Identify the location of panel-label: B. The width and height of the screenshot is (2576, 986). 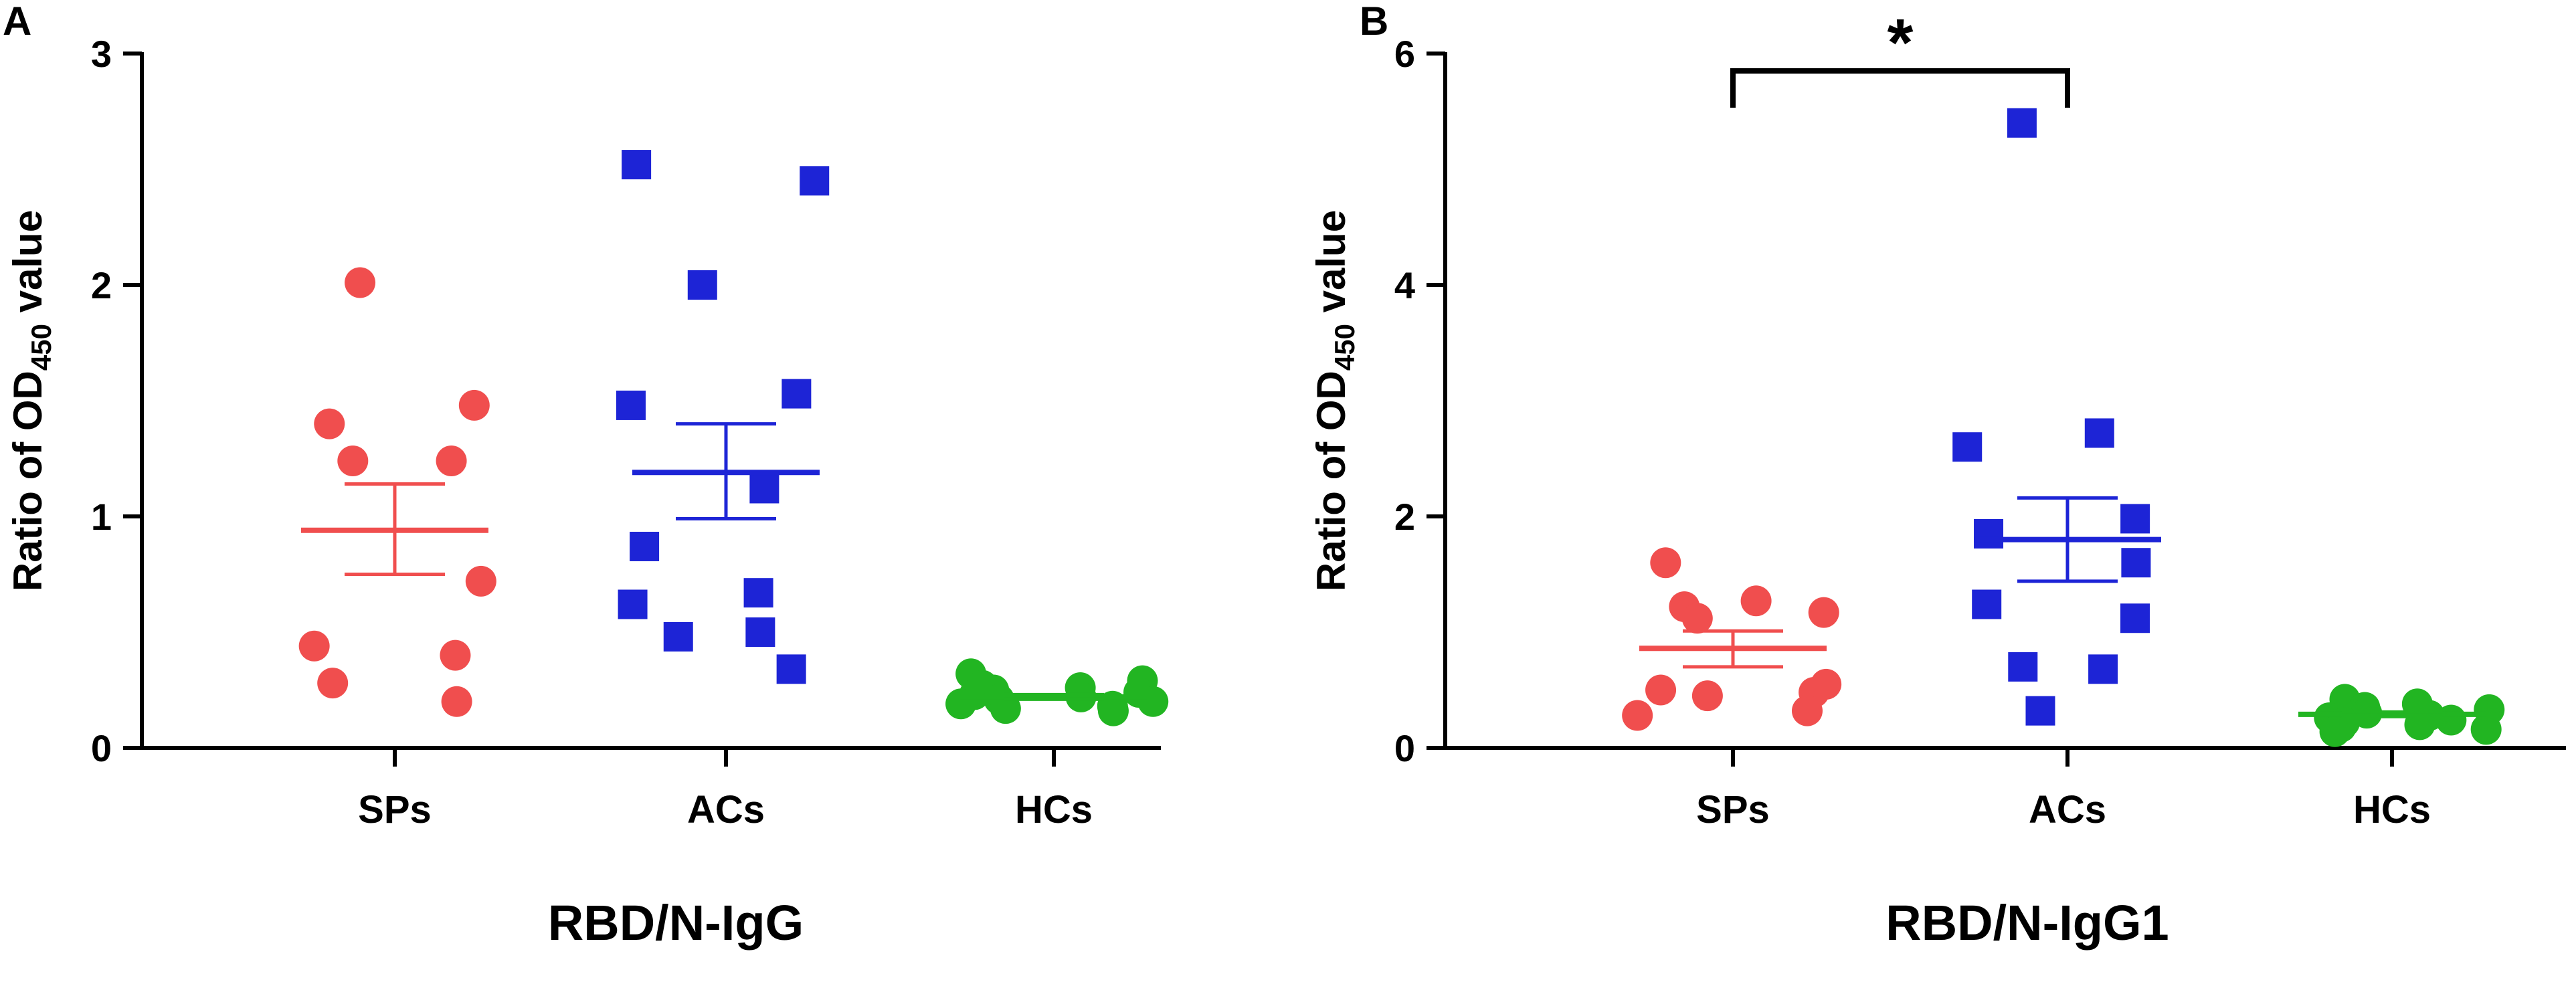
(1374, 21).